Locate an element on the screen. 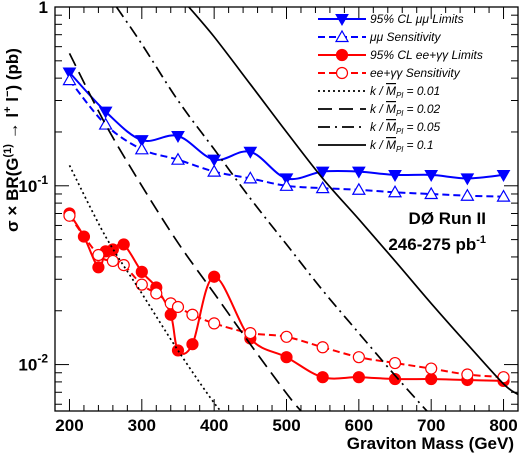 The image size is (522, 457). y-tick-label: 1 is located at coordinates (43, 8).